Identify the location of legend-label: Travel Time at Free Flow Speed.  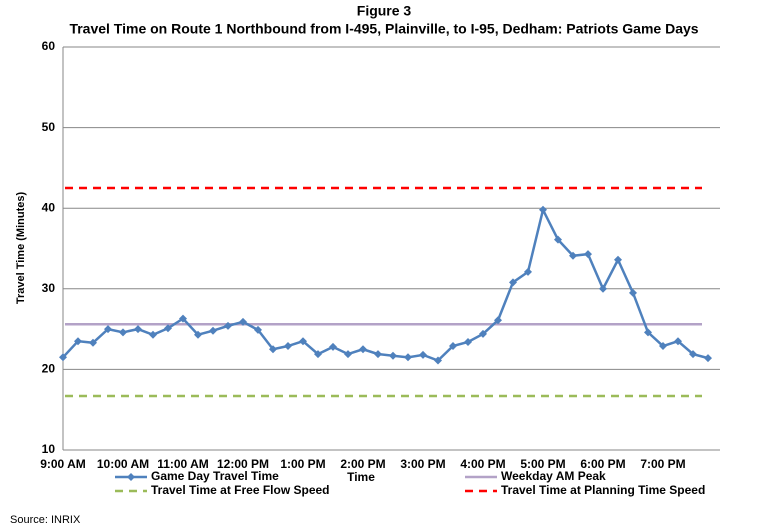
(240, 490).